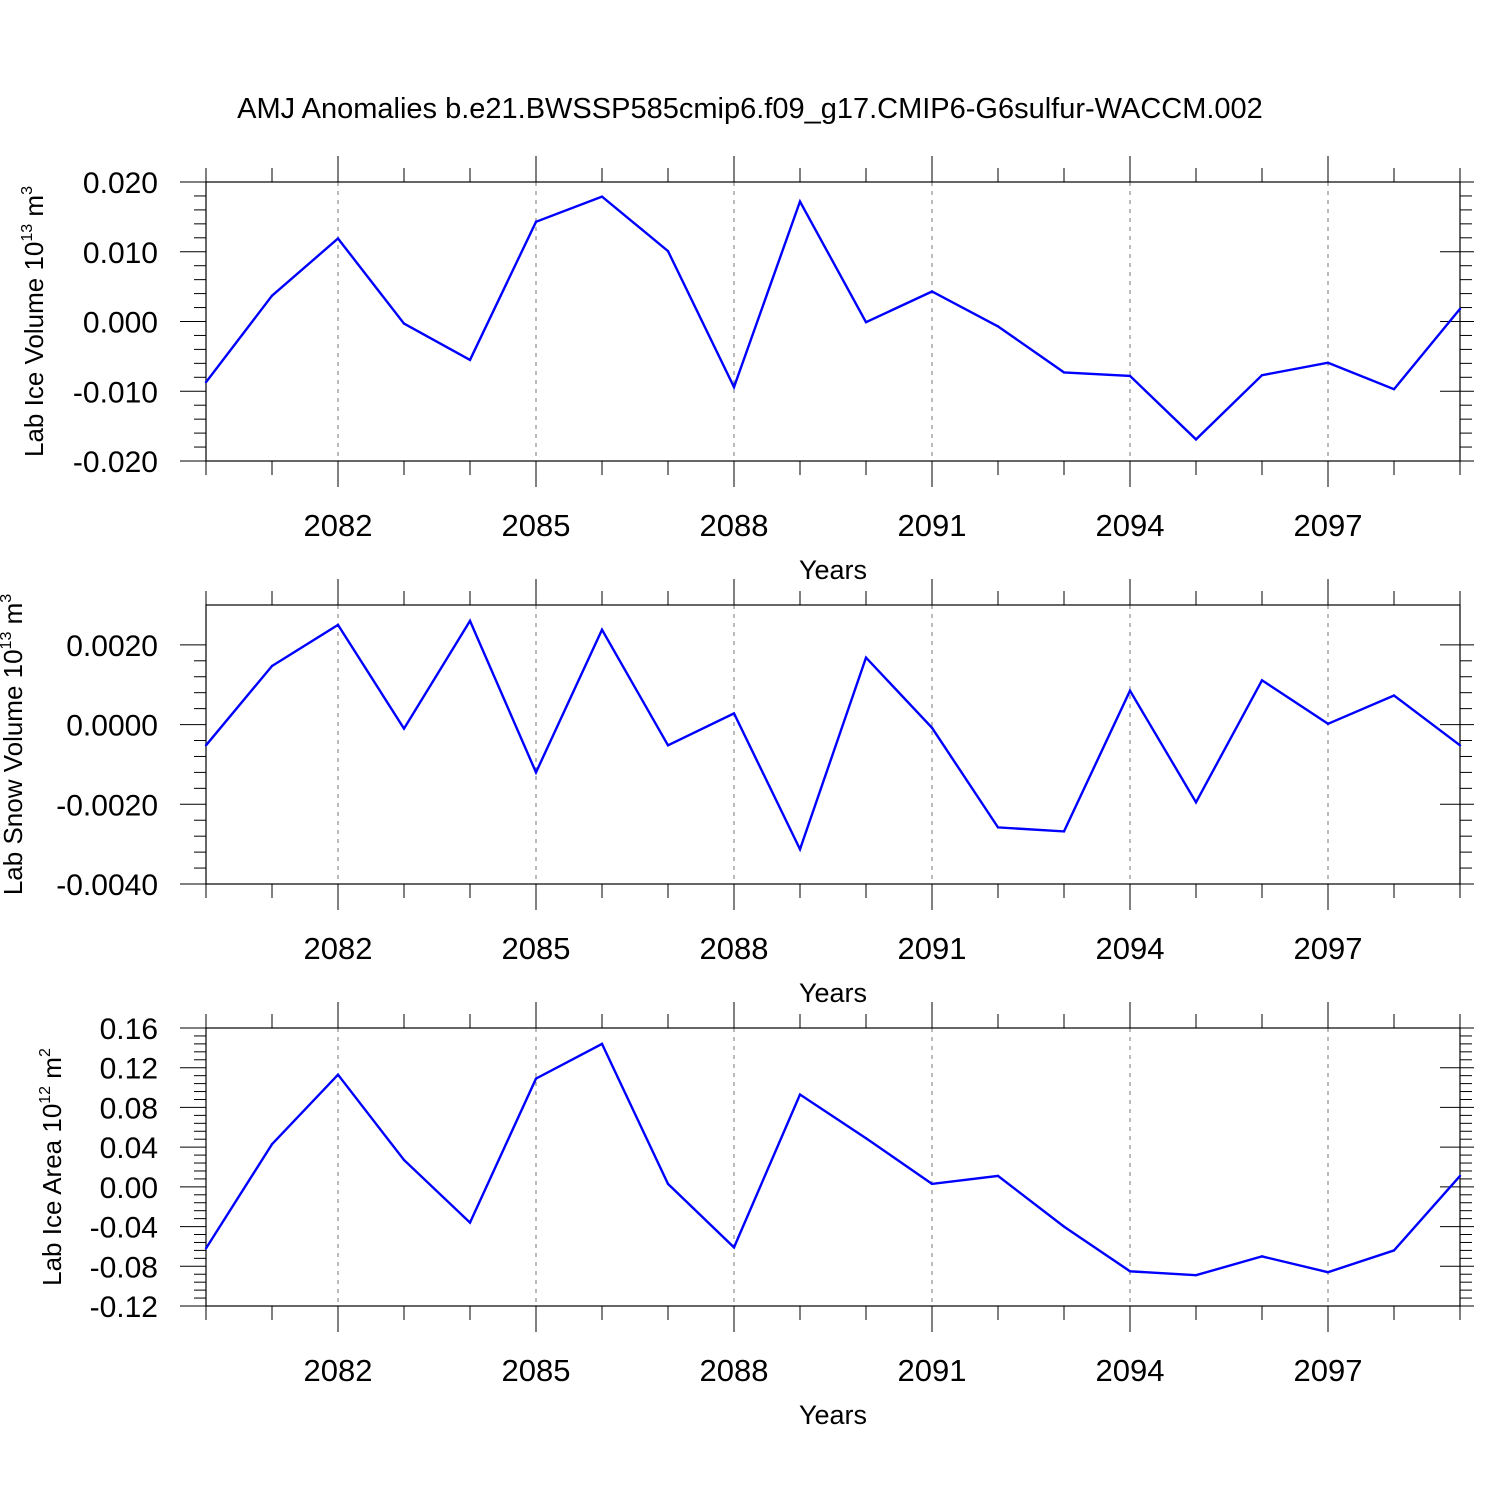 The height and width of the screenshot is (1500, 1500). What do you see at coordinates (107, 805) in the screenshot?
I see `y-tick-label: -0.0020` at bounding box center [107, 805].